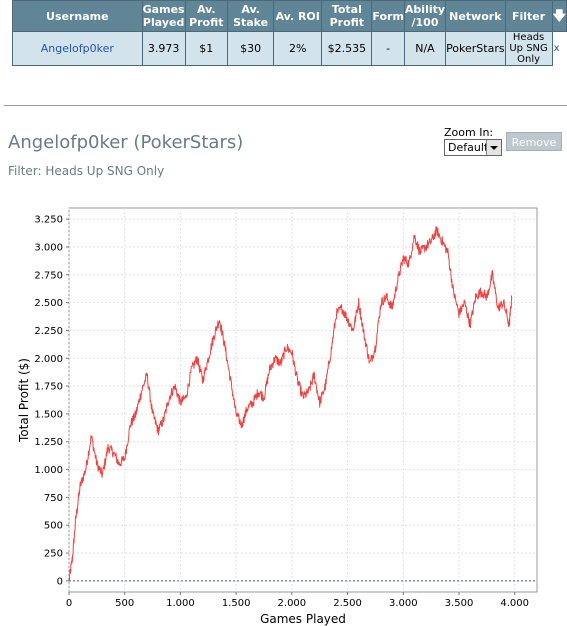 The height and width of the screenshot is (626, 567). What do you see at coordinates (48, 442) in the screenshot?
I see `y-tick-label: 1.250` at bounding box center [48, 442].